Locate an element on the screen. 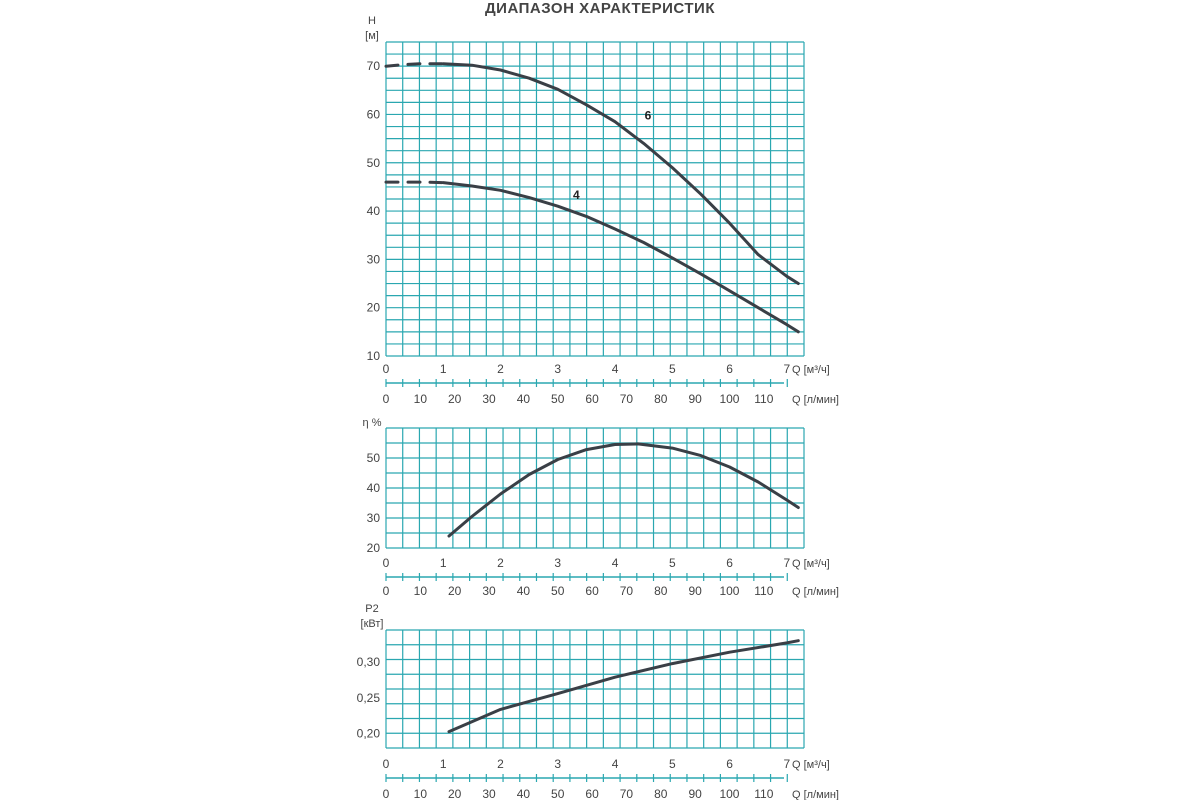 This screenshot has height=800, width=1200. curve-efficiency is located at coordinates (623, 490).